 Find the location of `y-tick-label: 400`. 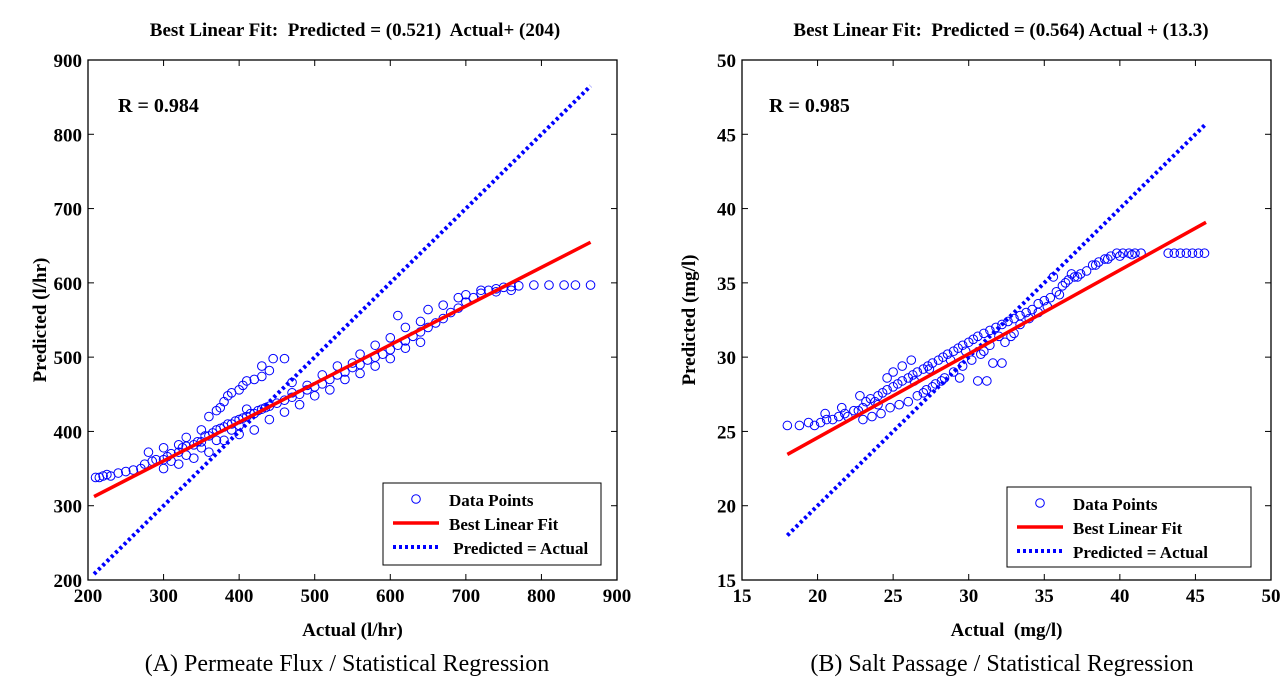

y-tick-label: 400 is located at coordinates (68, 432).